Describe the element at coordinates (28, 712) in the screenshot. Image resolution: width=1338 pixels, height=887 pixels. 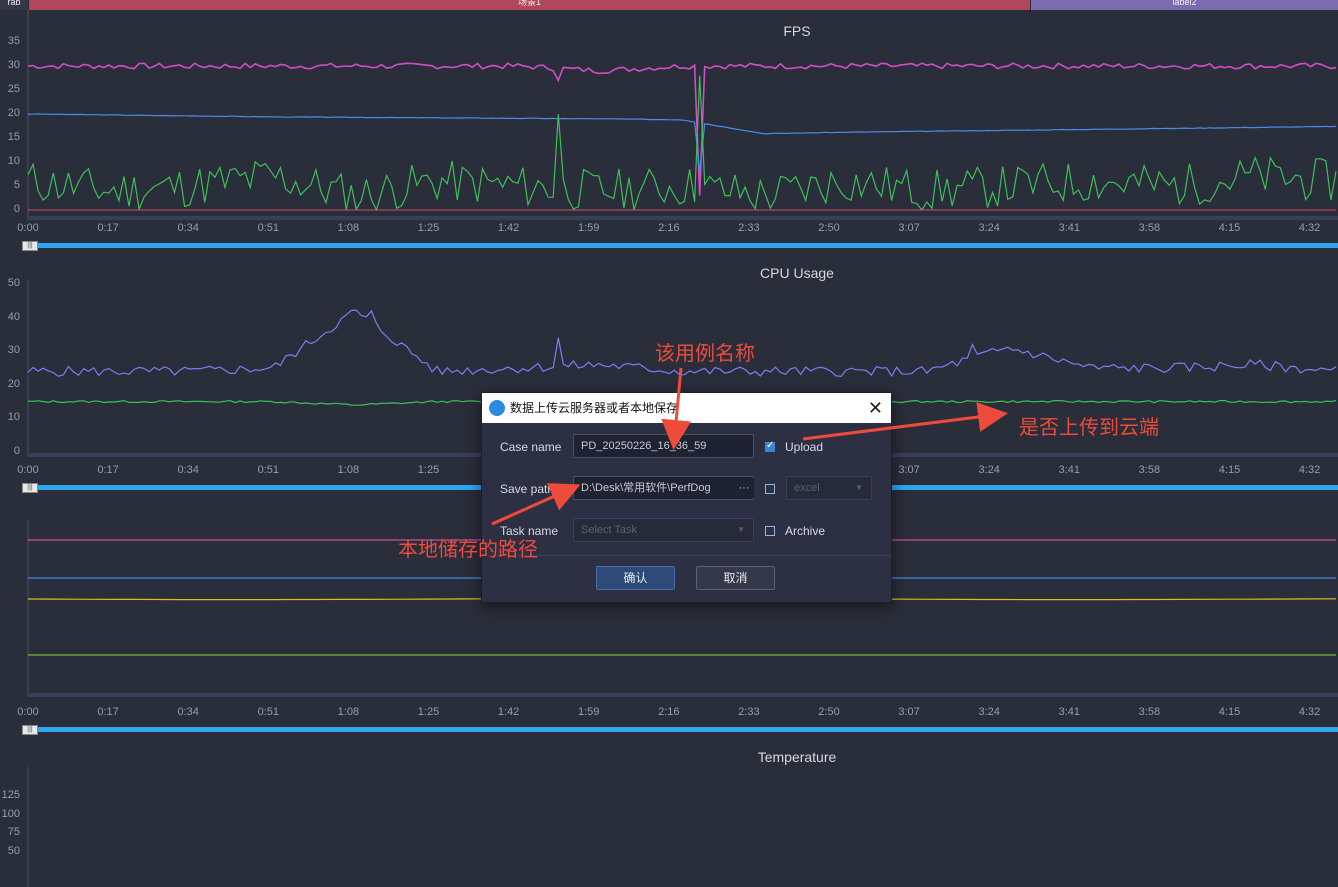
I see `third-x-tick: 0:00` at that location.